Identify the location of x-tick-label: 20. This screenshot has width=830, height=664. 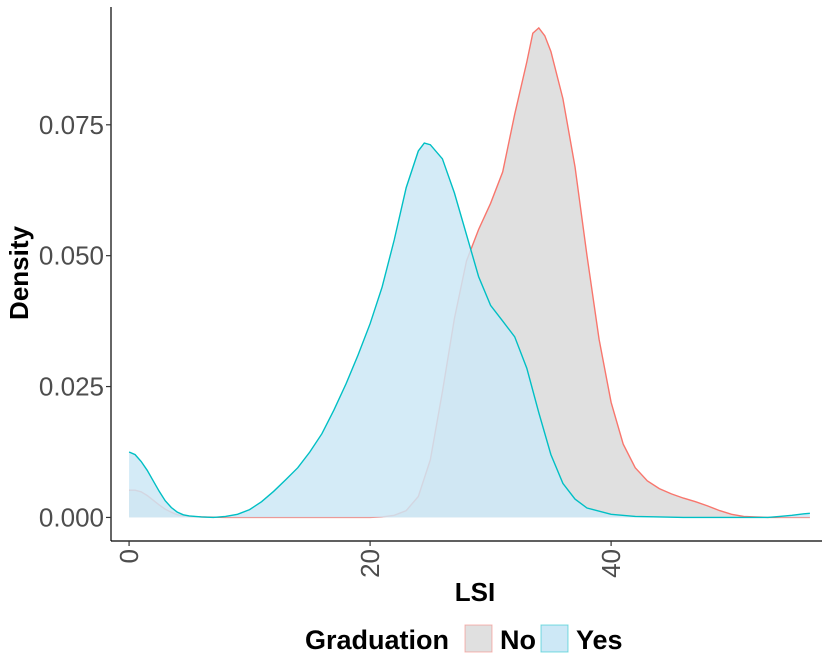
(370, 563).